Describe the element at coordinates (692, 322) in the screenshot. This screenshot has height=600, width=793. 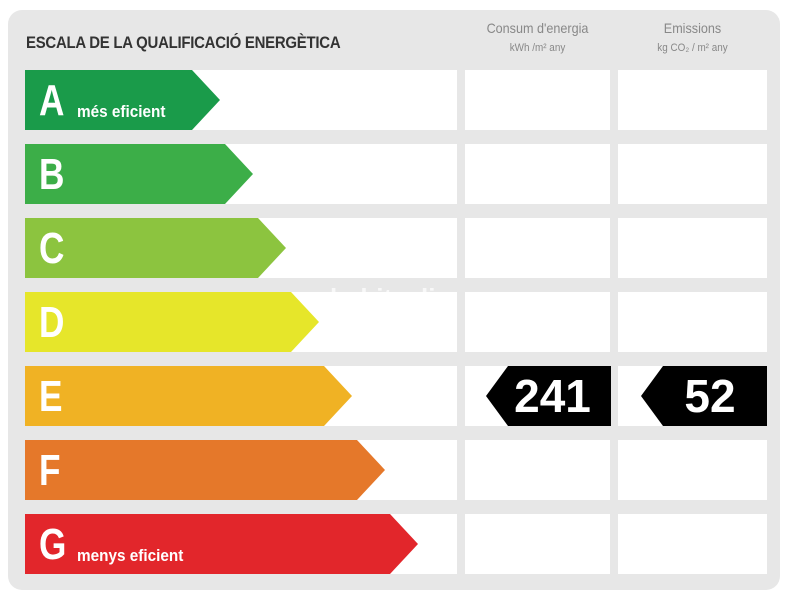
I see `emissions-cell-d` at that location.